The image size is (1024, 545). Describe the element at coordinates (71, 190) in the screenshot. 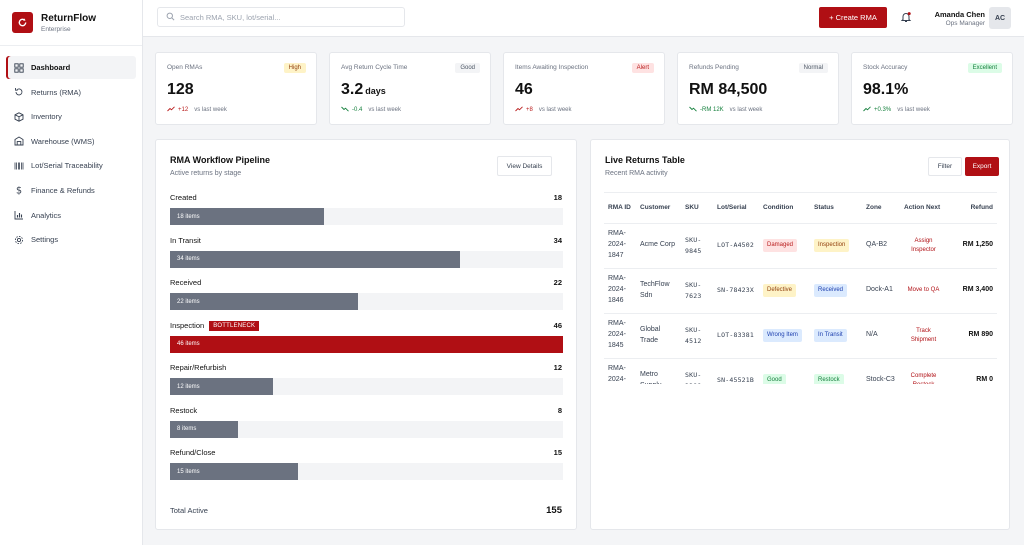

I see `sidebar-item-finance-refunds: $ Finance & Refunds` at that location.